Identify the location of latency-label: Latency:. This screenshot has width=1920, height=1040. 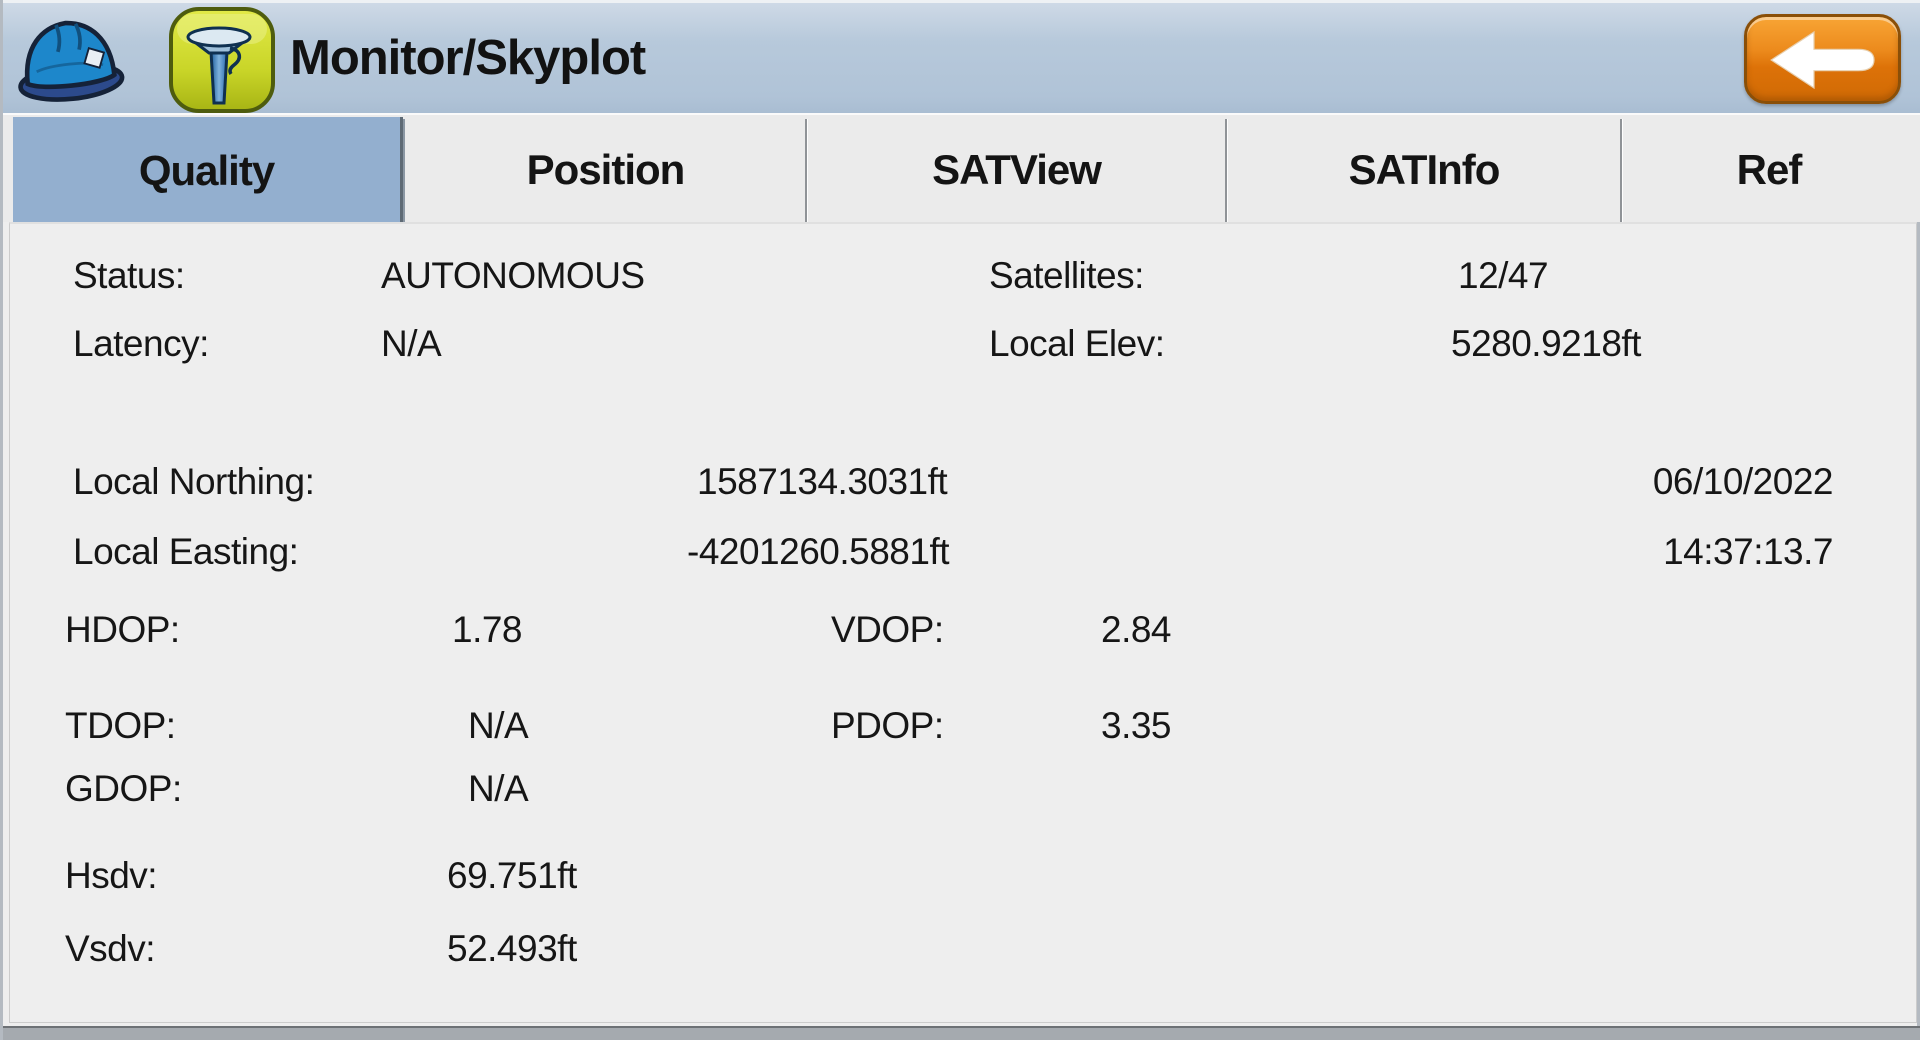
(141, 343).